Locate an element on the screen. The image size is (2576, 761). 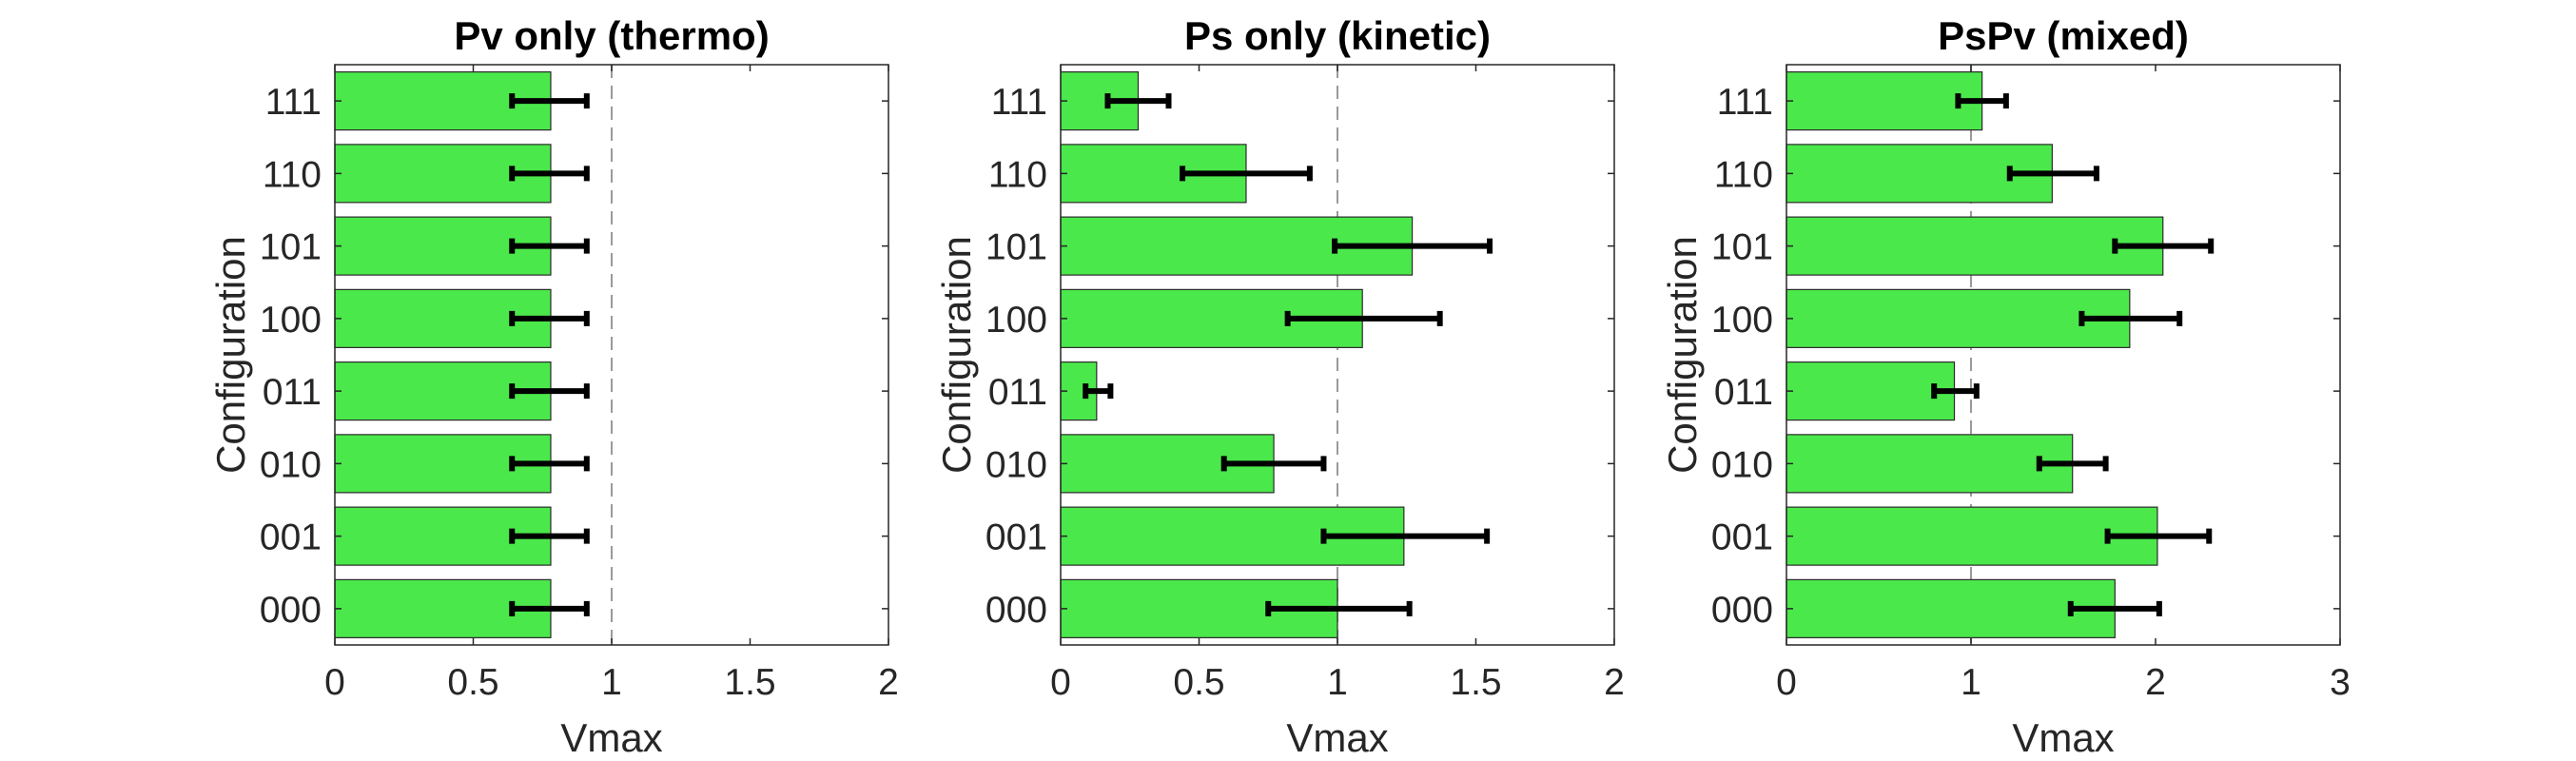
chart-title: PsPv (mixed) is located at coordinates (2063, 35).